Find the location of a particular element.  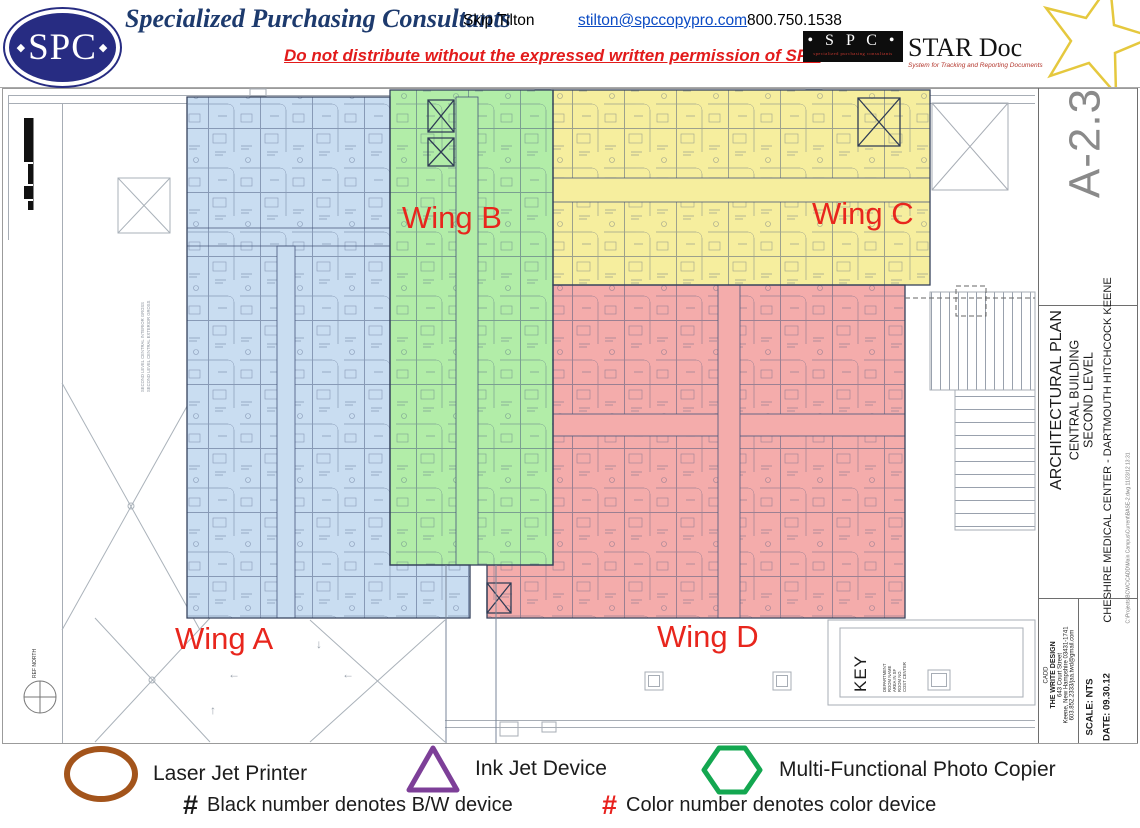

laser-jet-ellipse-icon is located at coordinates (101, 774).